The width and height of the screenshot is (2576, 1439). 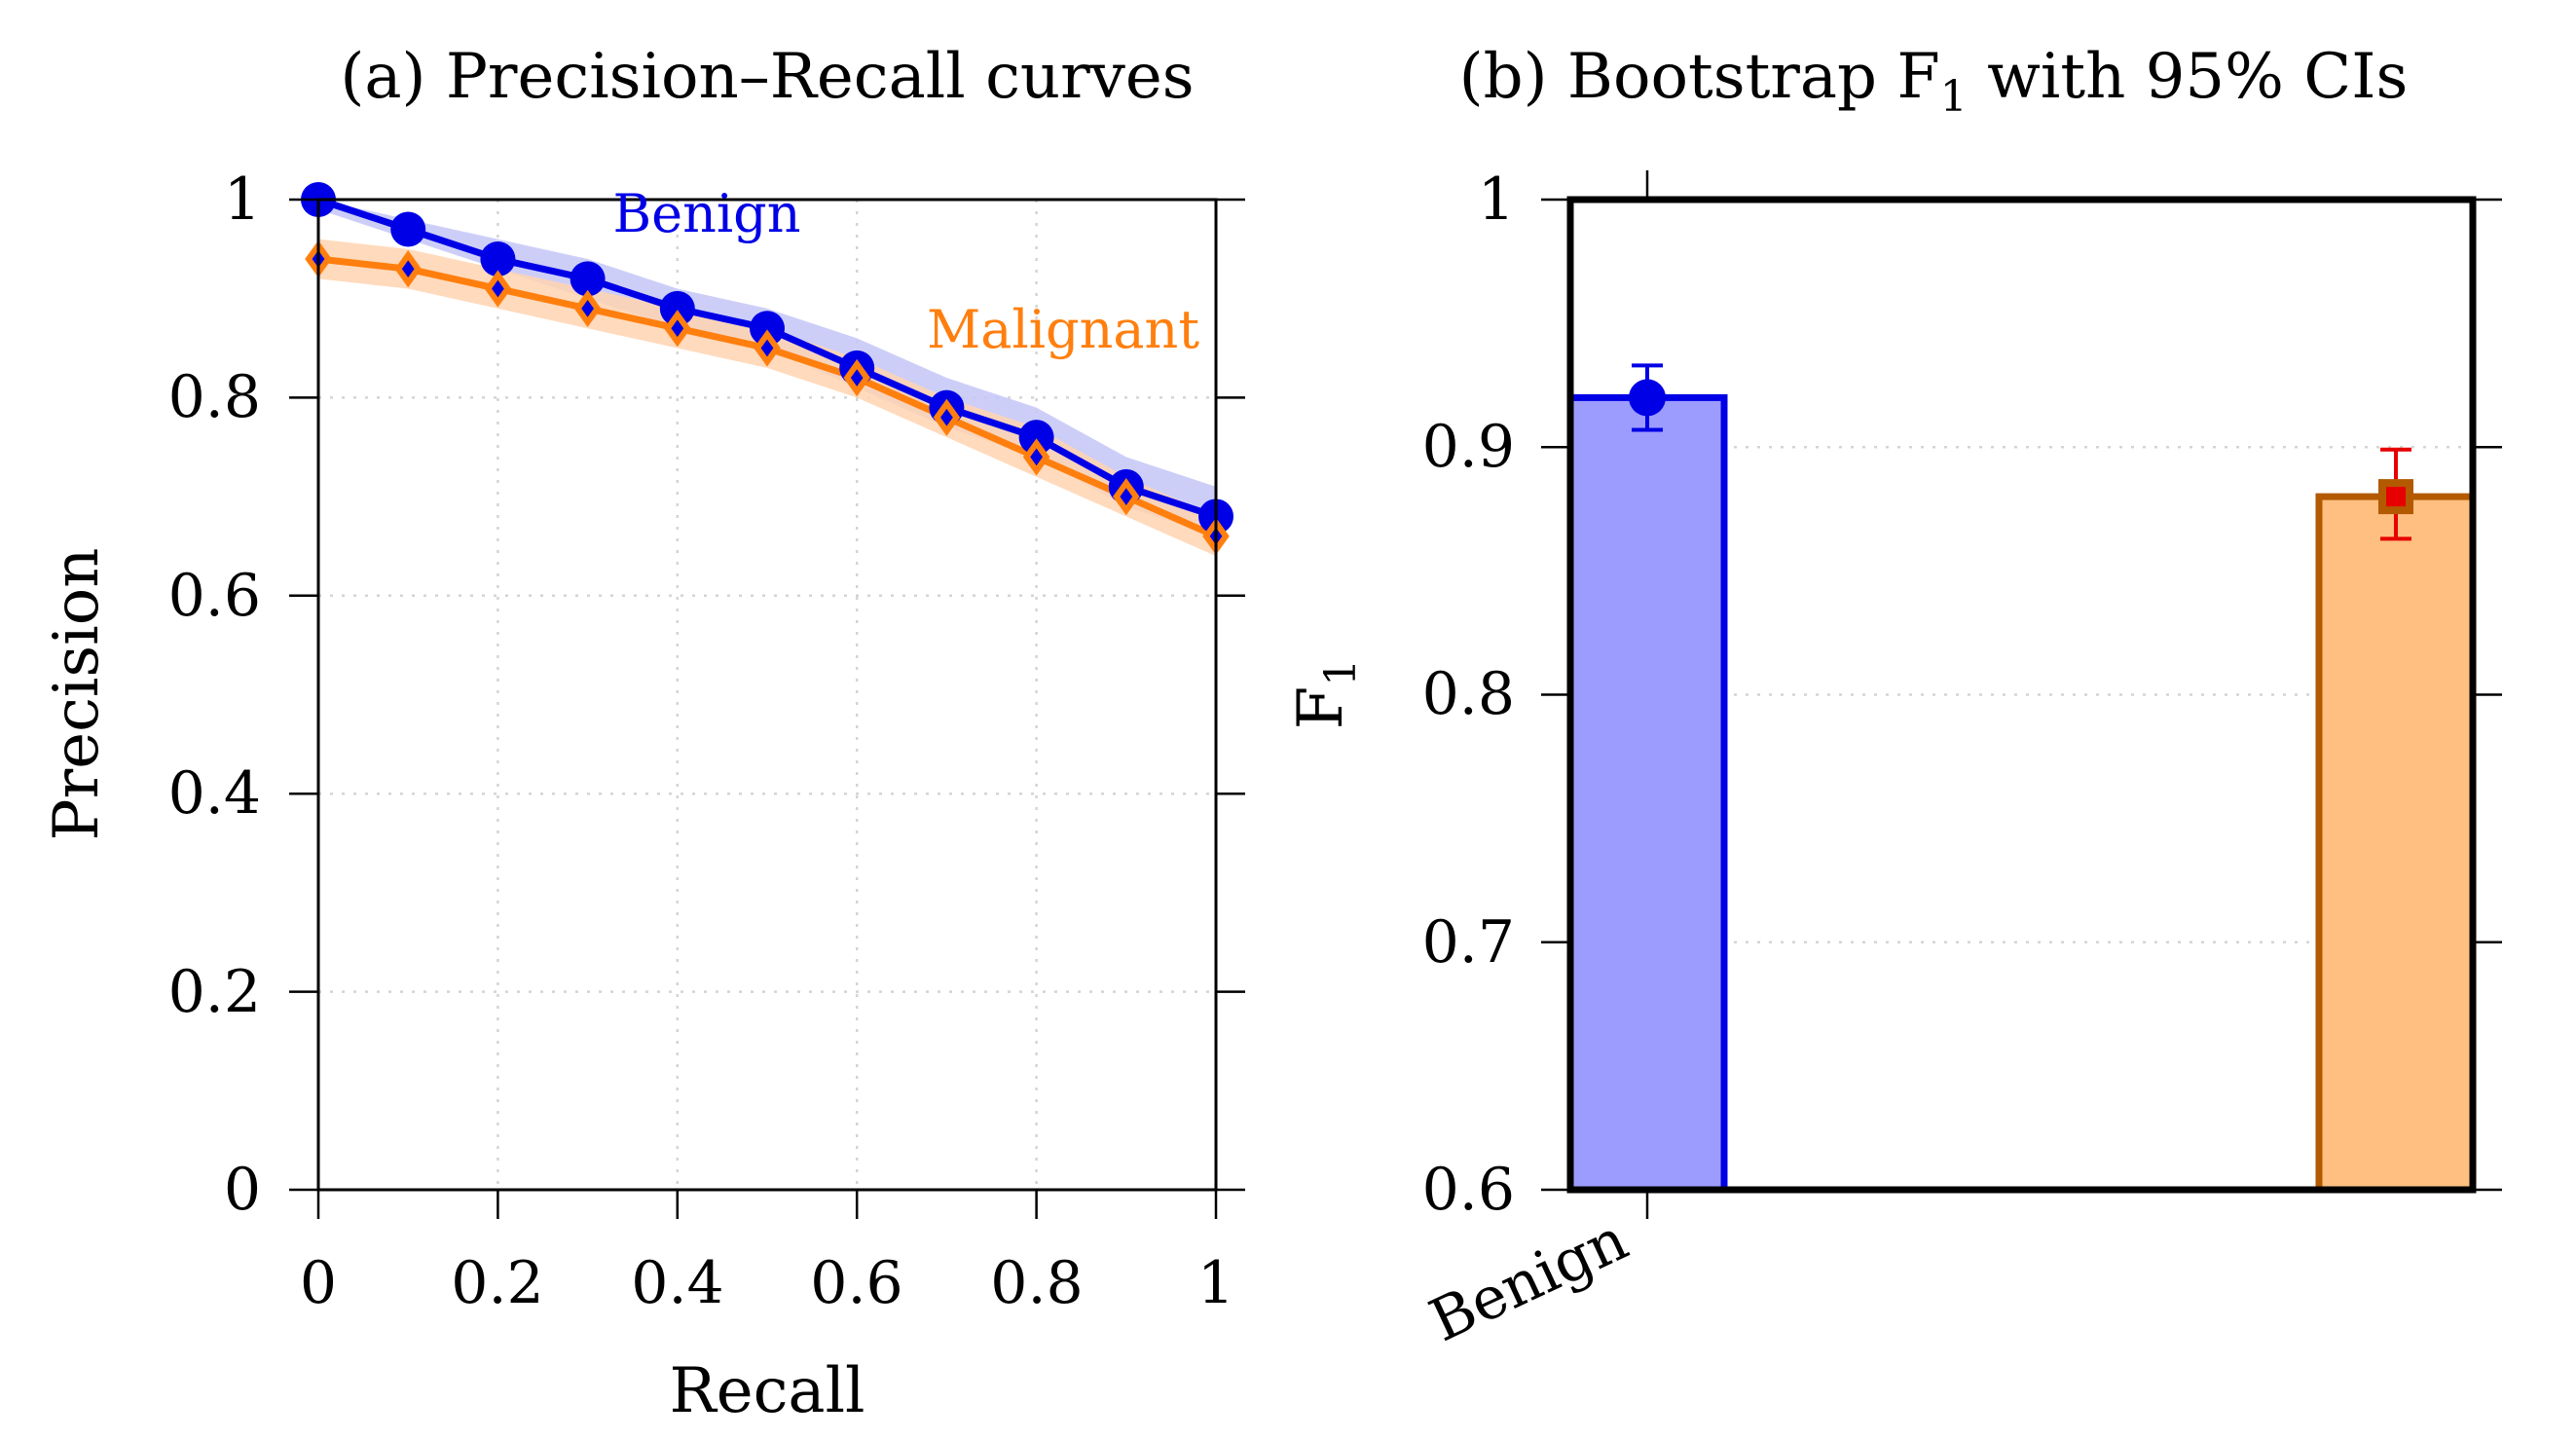 I want to click on f1-y-tick-label: 0.9, so click(x=1468, y=447).